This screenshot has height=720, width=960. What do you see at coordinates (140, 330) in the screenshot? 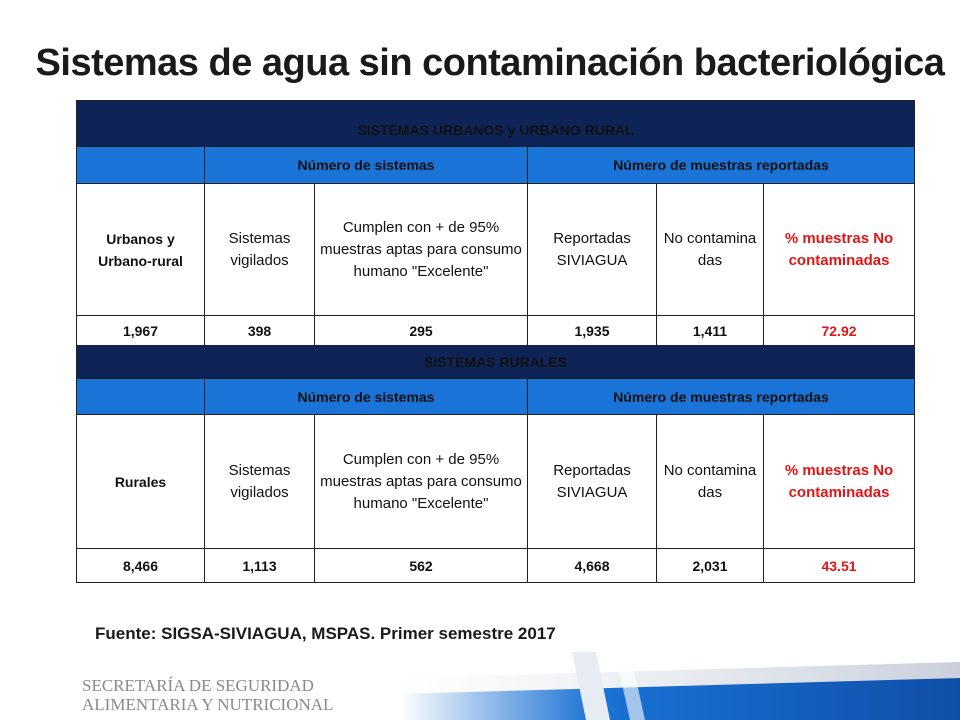
I see `value-total: 1,967` at bounding box center [140, 330].